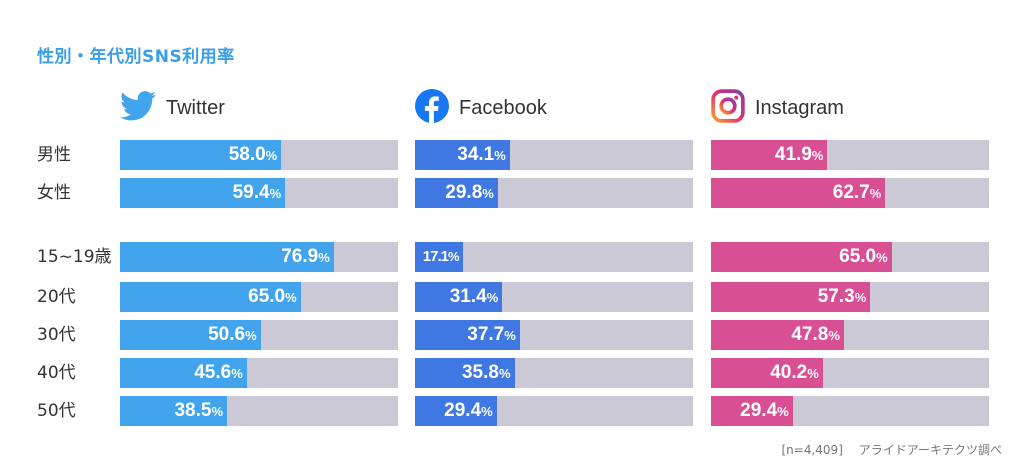  I want to click on chart-title: 性別・年代別SNS利用率, so click(136, 57).